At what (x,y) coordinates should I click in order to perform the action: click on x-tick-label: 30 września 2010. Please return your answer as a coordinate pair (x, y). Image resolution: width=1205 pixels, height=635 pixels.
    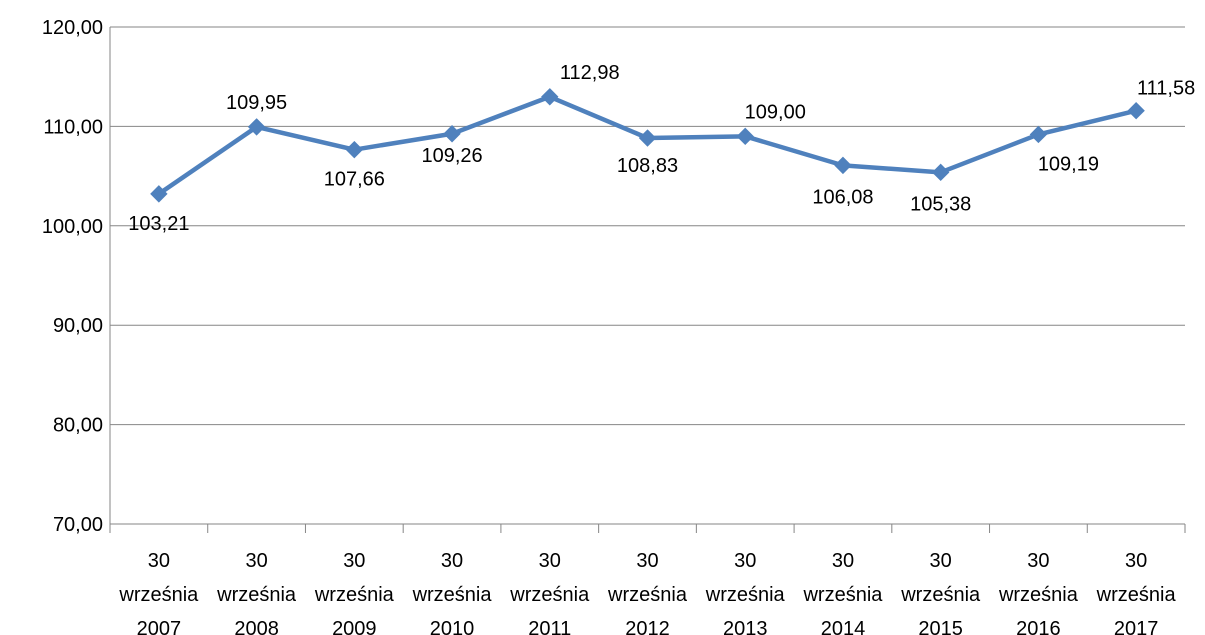
    Looking at the image, I should click on (452, 592).